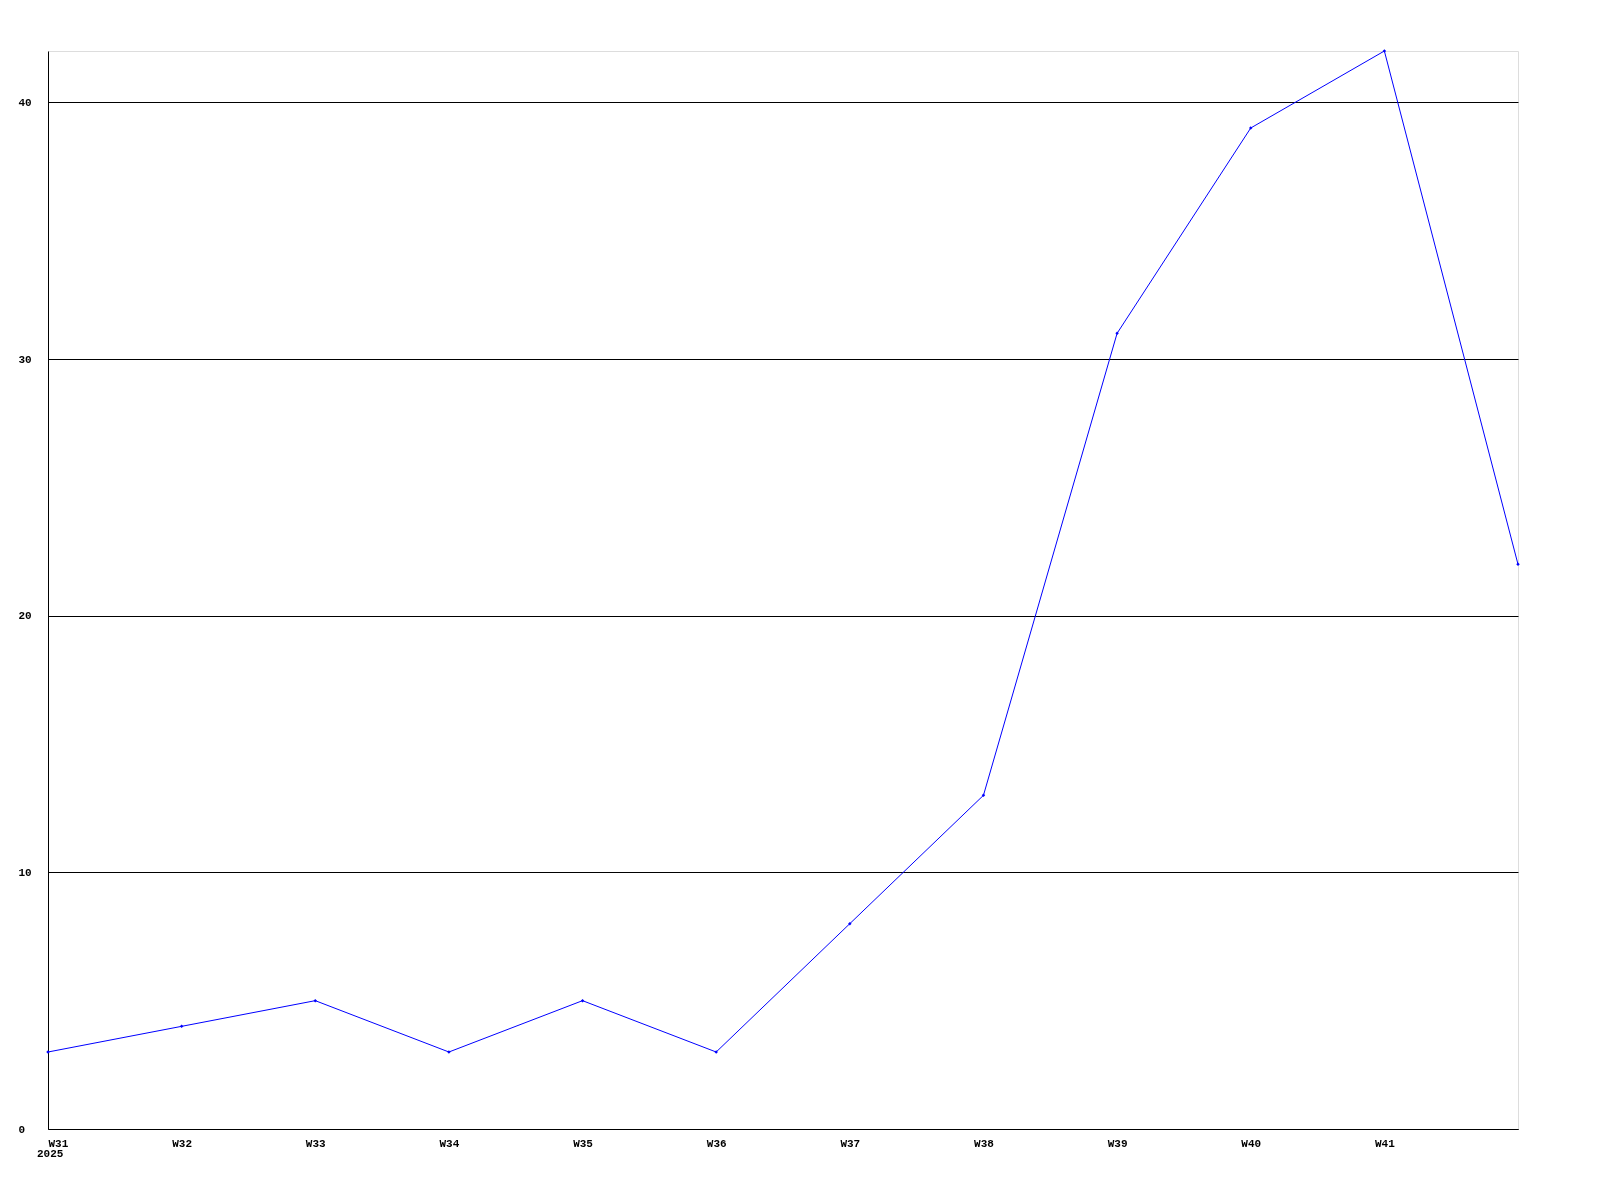  I want to click on y-tick-label: 0, so click(22, 1129).